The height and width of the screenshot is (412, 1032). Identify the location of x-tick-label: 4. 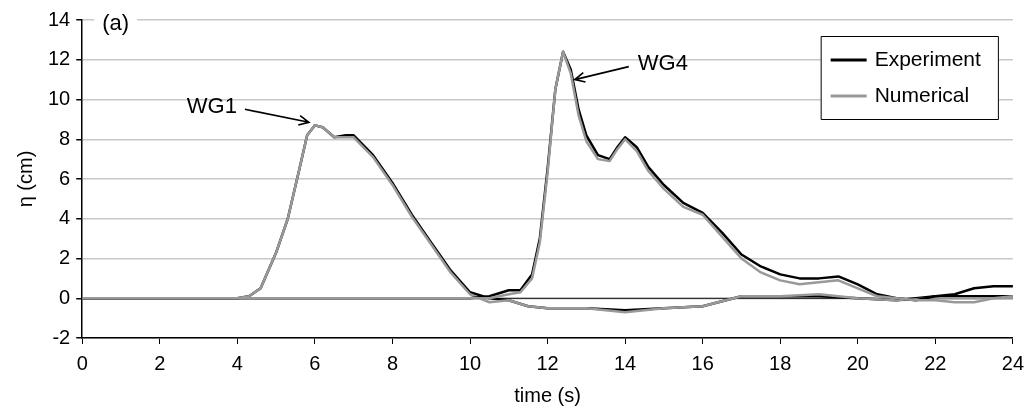
(237, 362).